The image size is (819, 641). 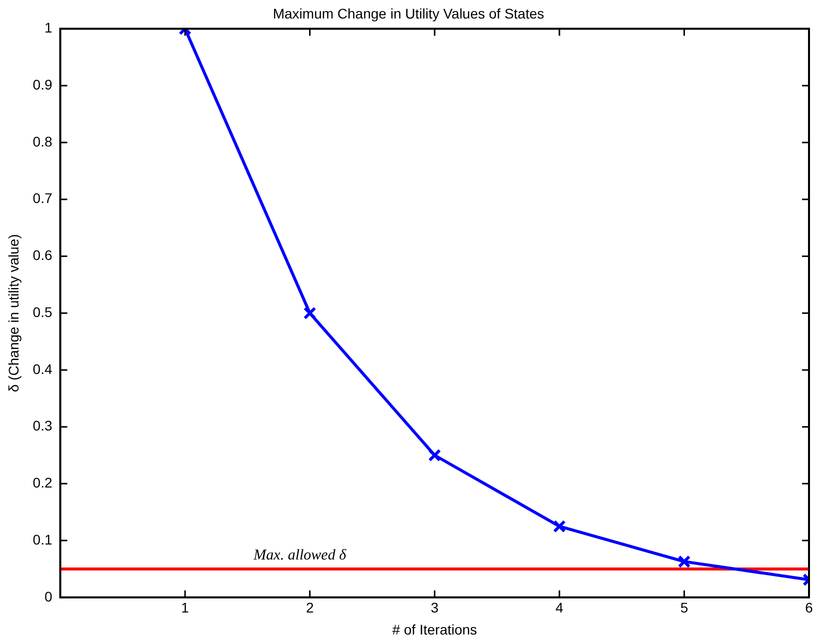 What do you see at coordinates (42, 312) in the screenshot?
I see `y-tick-label: 0.5` at bounding box center [42, 312].